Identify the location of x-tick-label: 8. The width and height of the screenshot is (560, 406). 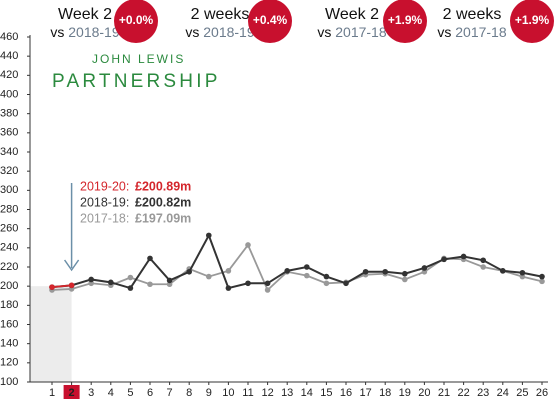
(189, 393).